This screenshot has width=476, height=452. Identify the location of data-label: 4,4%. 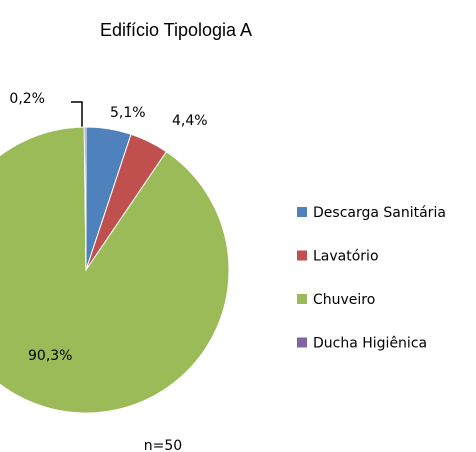
(190, 121).